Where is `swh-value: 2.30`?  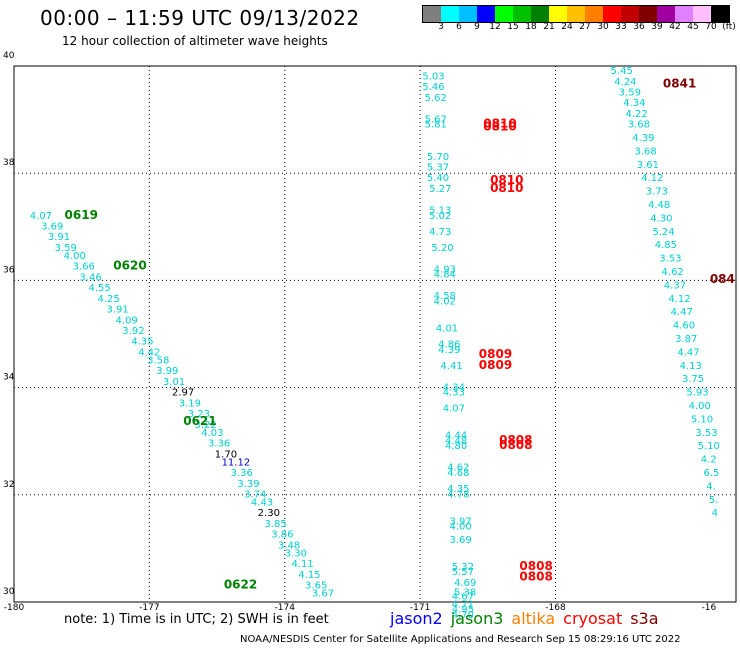
swh-value: 2.30 is located at coordinates (269, 513).